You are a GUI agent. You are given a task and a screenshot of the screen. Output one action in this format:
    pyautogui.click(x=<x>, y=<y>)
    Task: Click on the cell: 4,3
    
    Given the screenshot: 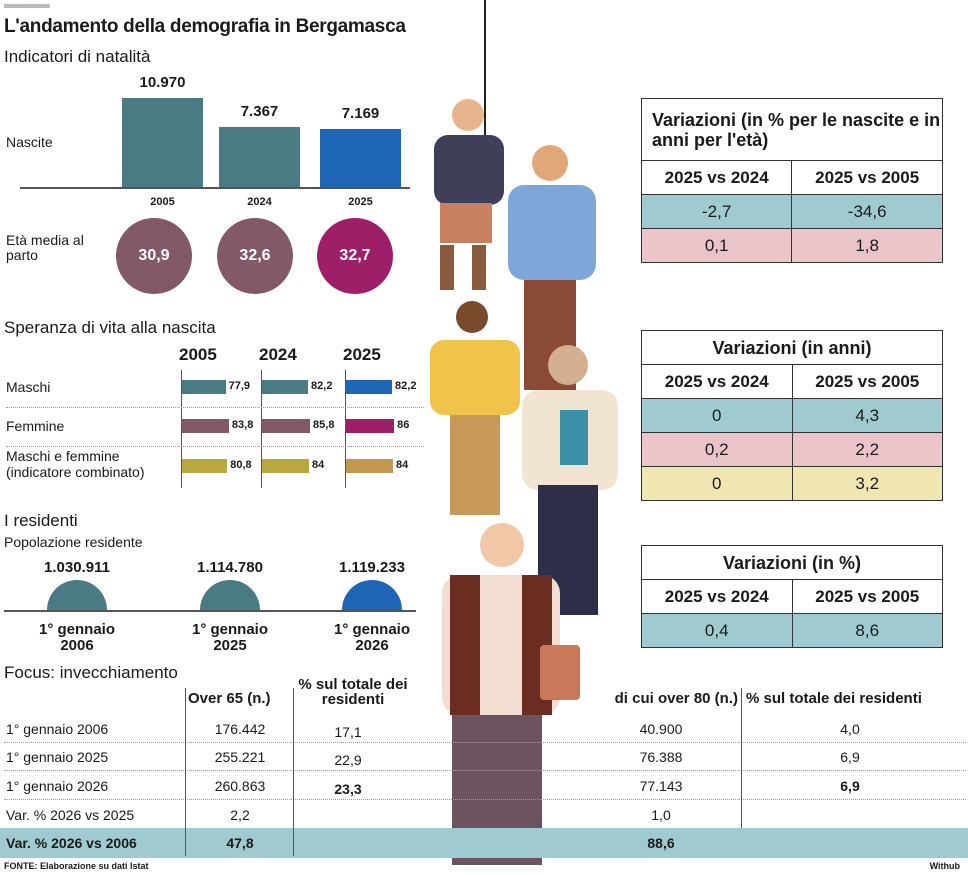 What is the action you would take?
    pyautogui.click(x=867, y=415)
    